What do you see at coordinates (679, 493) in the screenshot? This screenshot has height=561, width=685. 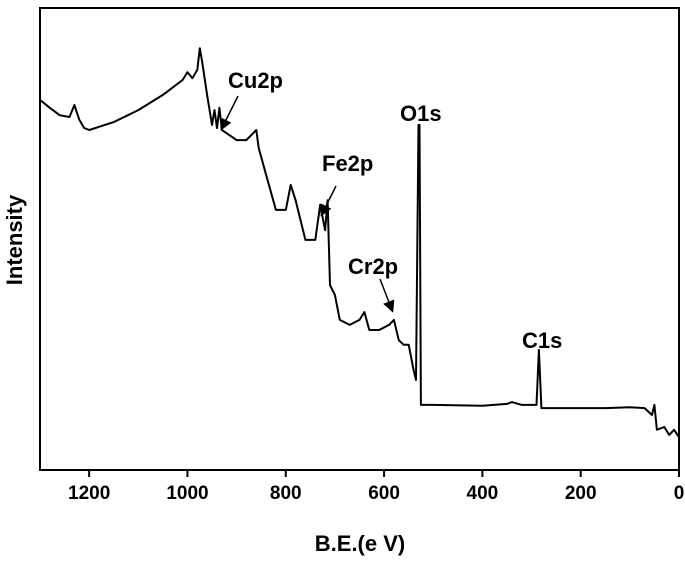 I see `x-tick-label: 0` at bounding box center [679, 493].